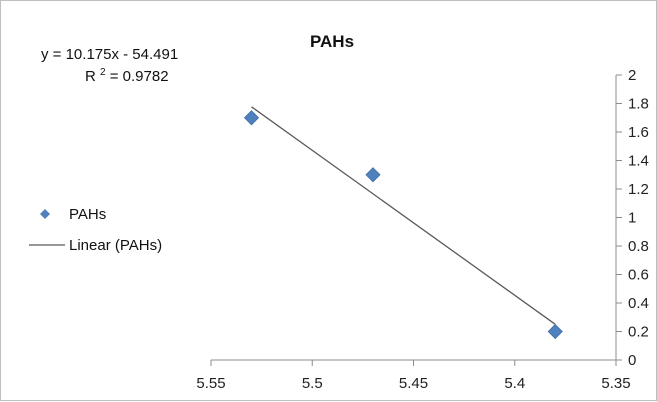  Describe the element at coordinates (332, 41) in the screenshot. I see `chart-title: PAHs` at that location.